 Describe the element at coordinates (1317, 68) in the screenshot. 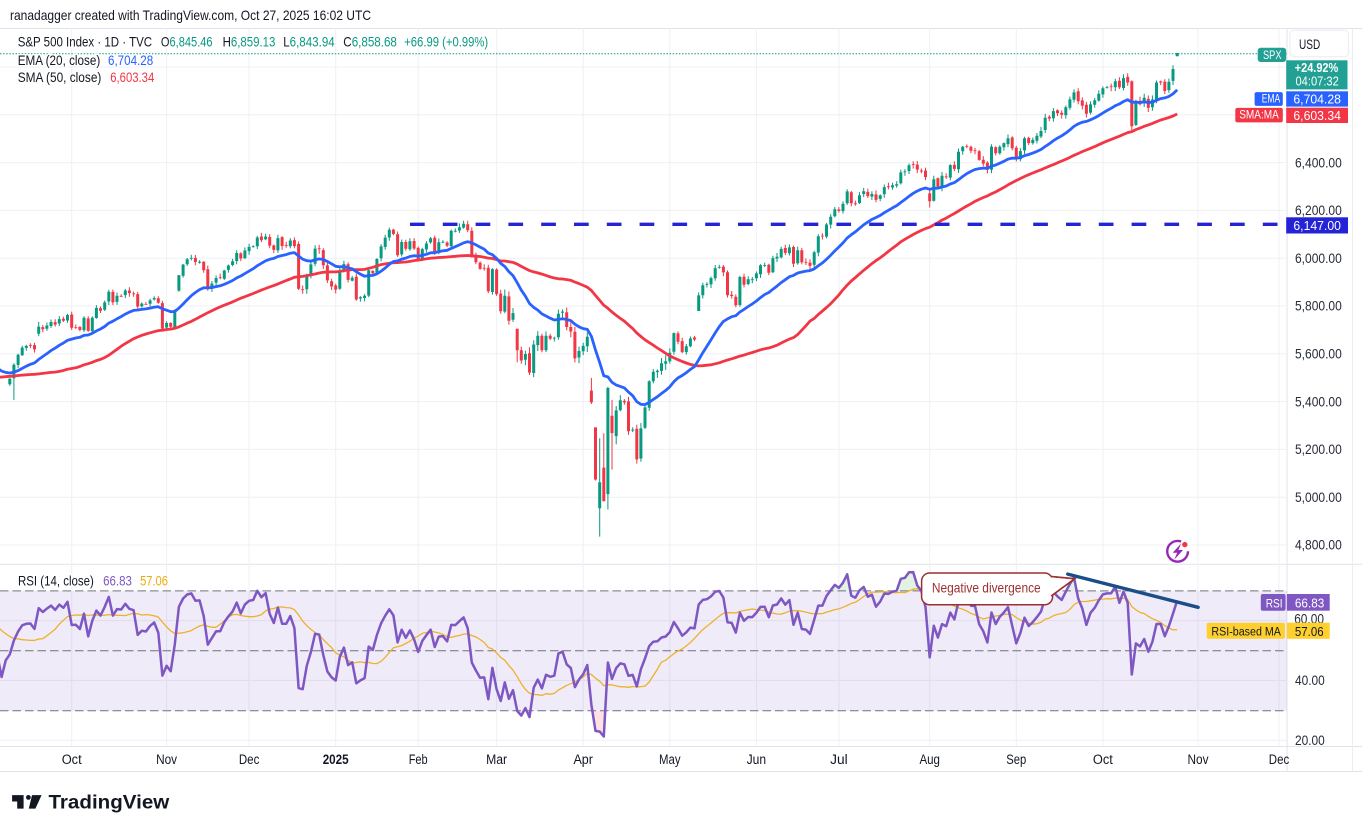

I see `svg-text: +24.92%` at that location.